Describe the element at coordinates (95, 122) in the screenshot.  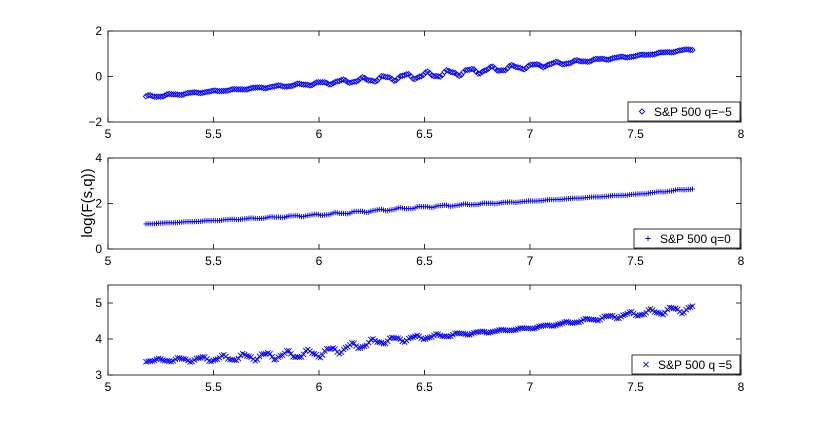
I see `y-tick-label: −2` at that location.